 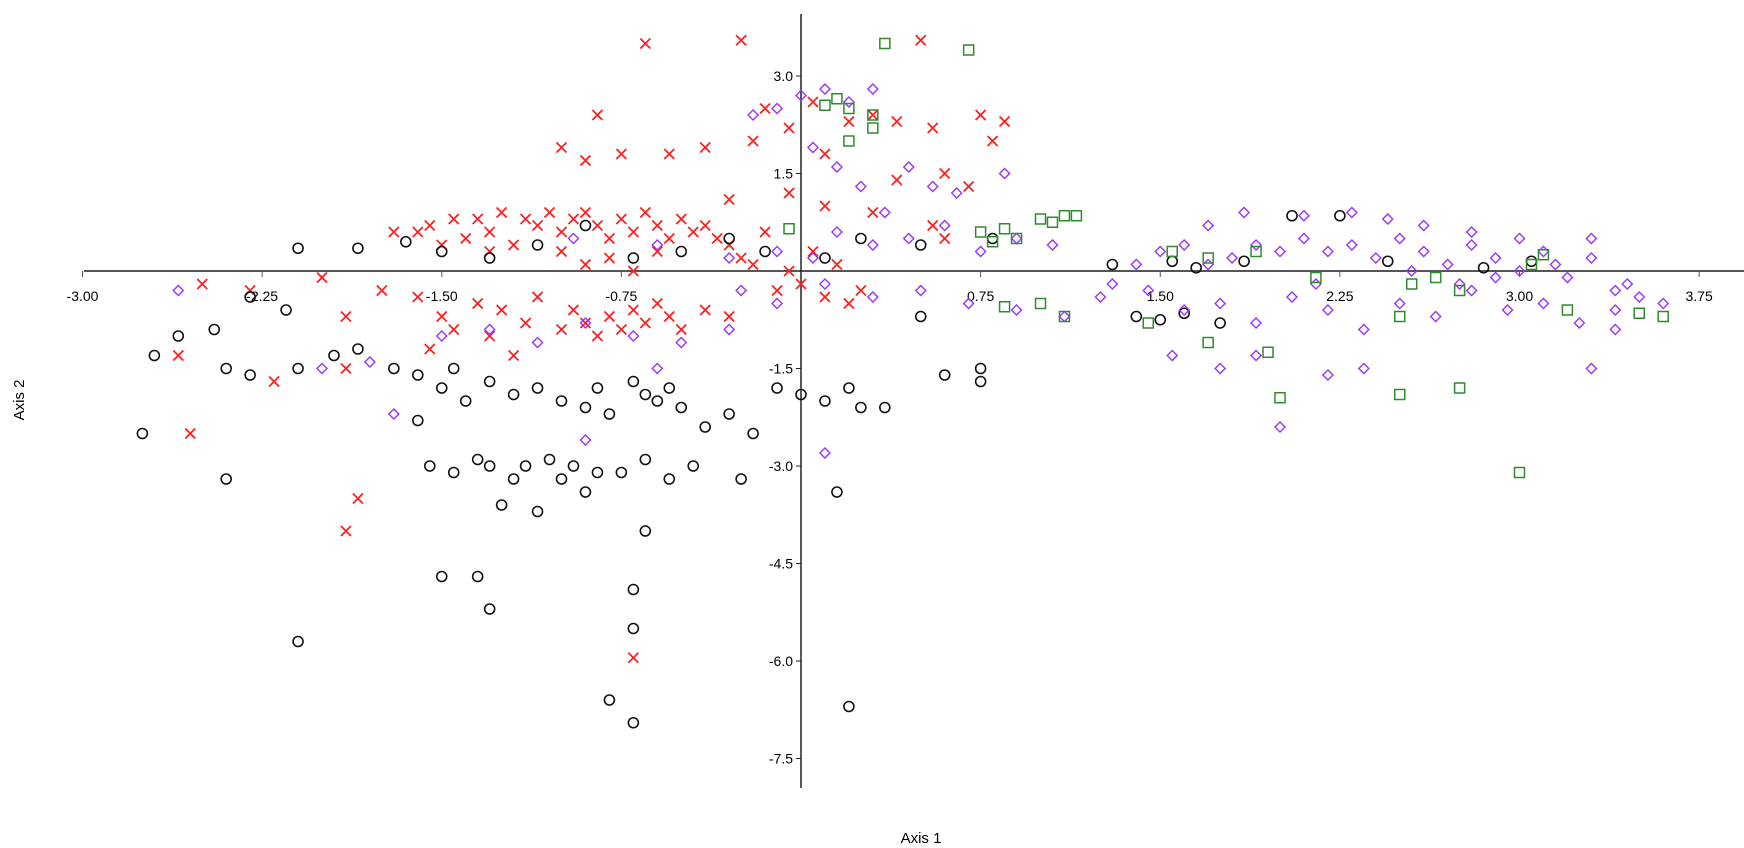 What do you see at coordinates (980, 296) in the screenshot?
I see `x-tick-label: 0.75` at bounding box center [980, 296].